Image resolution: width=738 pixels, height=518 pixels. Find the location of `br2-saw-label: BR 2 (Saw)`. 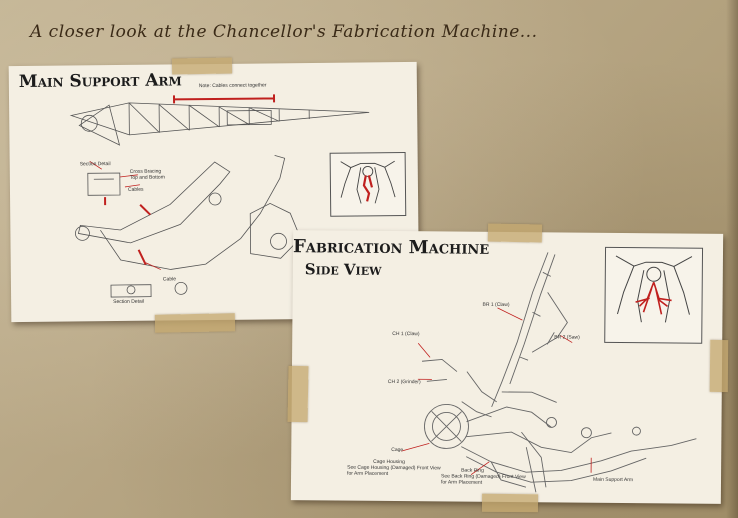

br2-saw-label: BR 2 (Saw) is located at coordinates (567, 337).